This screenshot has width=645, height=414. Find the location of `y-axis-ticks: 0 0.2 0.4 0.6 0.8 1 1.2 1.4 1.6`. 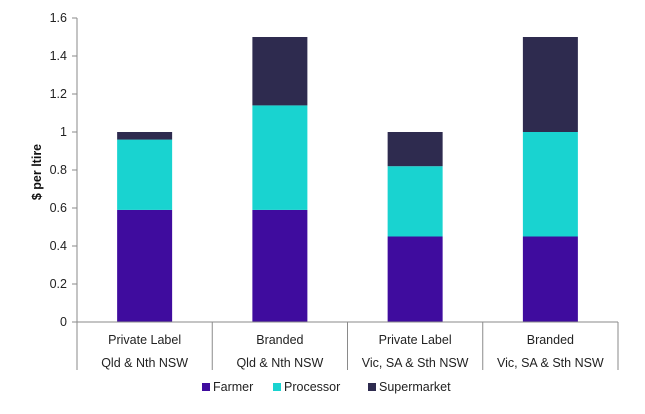

y-axis-ticks: 0 0.2 0.4 0.6 0.8 1 1.2 1.4 1.6 is located at coordinates (63, 170).